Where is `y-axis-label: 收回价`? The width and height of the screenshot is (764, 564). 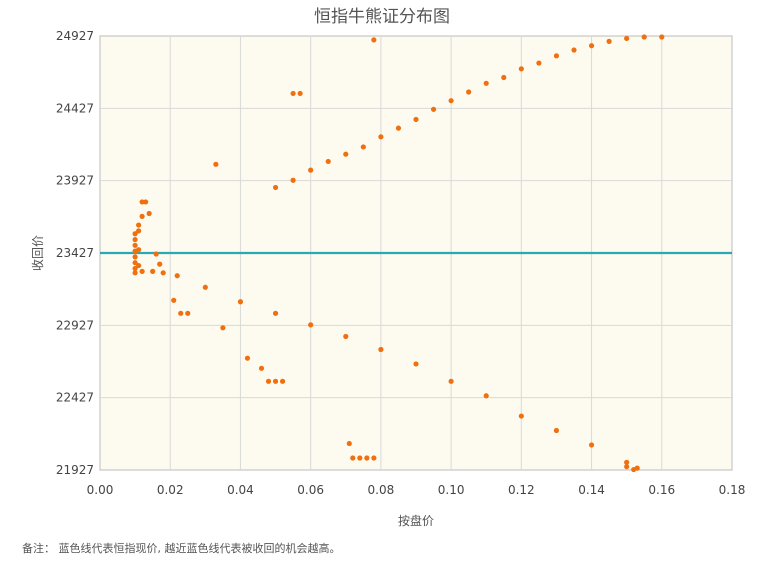
y-axis-label: 收回价 is located at coordinates (38, 253).